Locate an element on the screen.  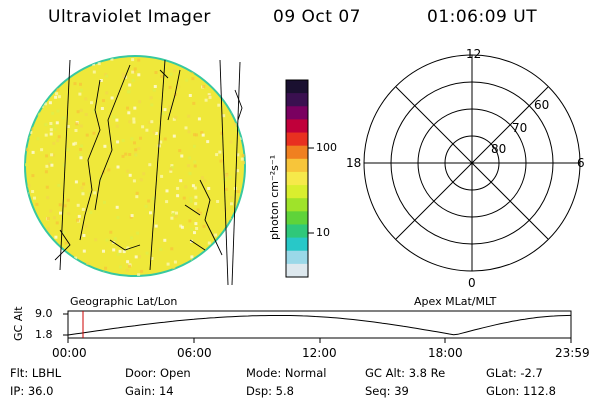
seq-info: Seq: 39 is located at coordinates (387, 391).